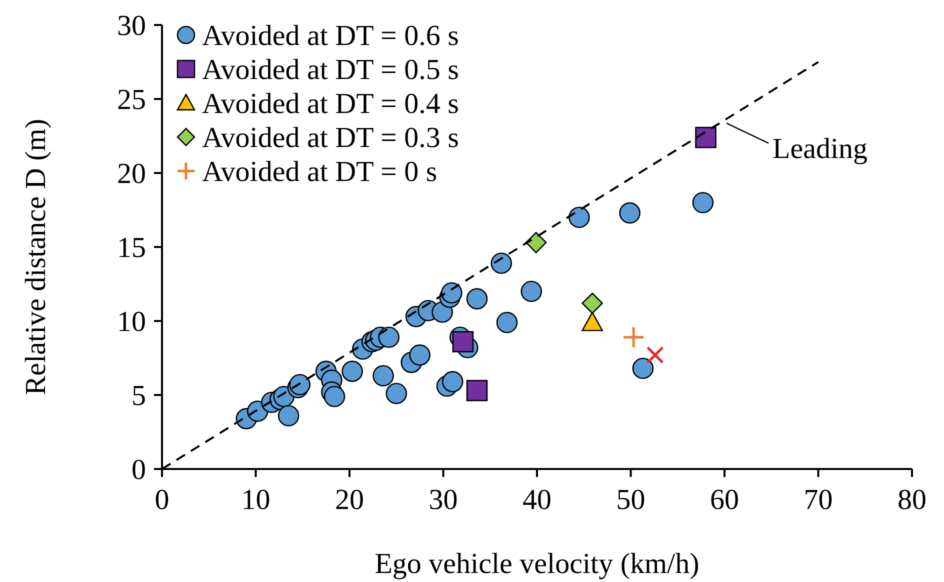 This screenshot has width=944, height=582. I want to click on legend-label: Avoided at DT = 0.3 s, so click(330, 138).